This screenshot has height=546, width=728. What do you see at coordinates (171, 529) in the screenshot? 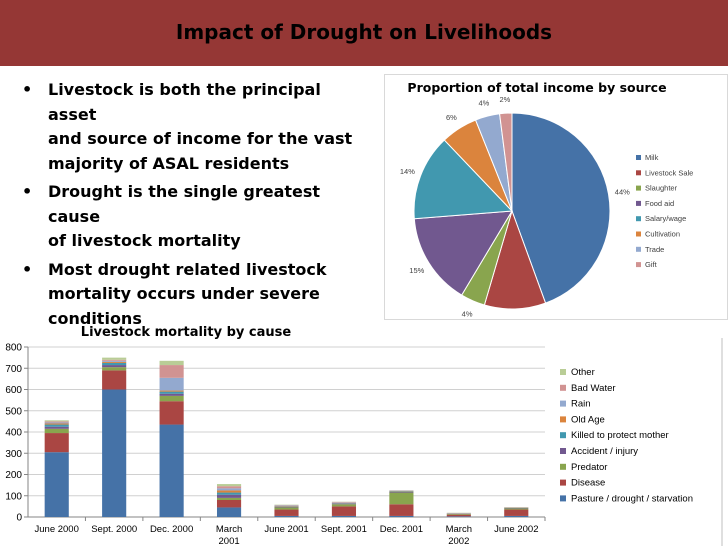
I see `x-tick-label: Dec. 2000` at bounding box center [171, 529].